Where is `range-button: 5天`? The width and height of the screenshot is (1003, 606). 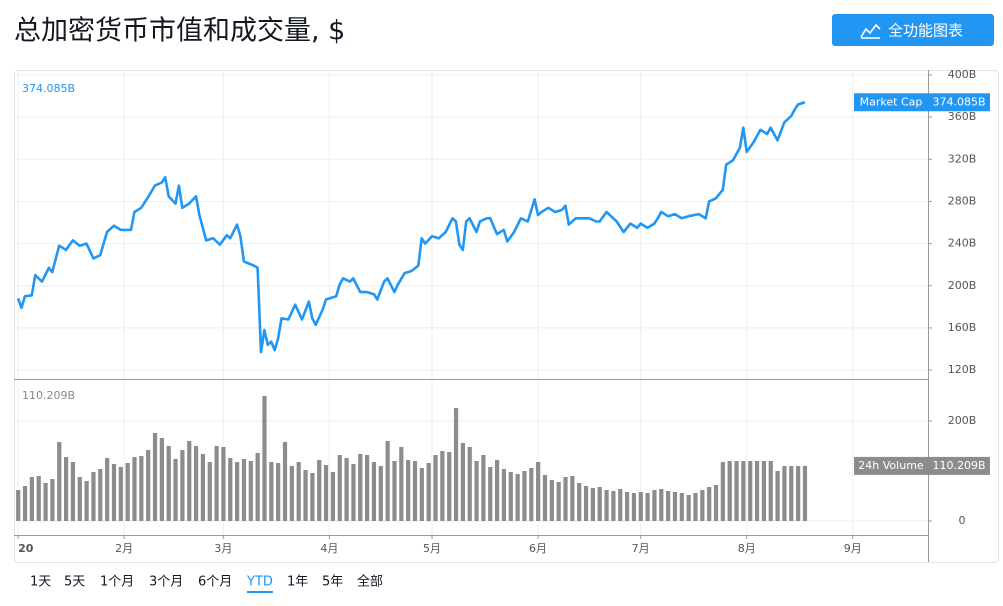
range-button: 5天 is located at coordinates (74, 582).